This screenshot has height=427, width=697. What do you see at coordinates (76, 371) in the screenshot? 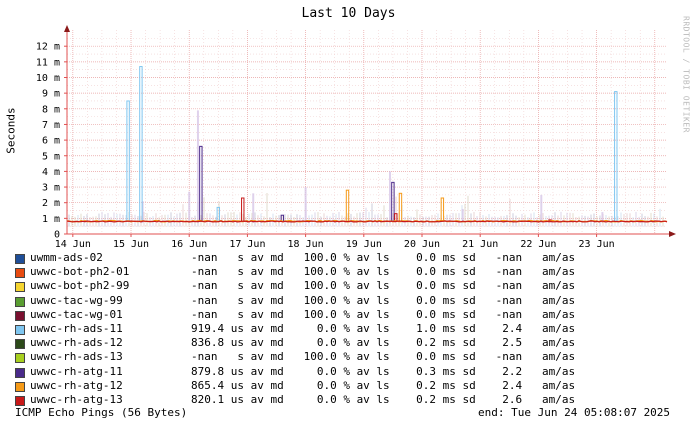
I see `legend-series-name: uwwc-rh-atg-11` at bounding box center [76, 371].